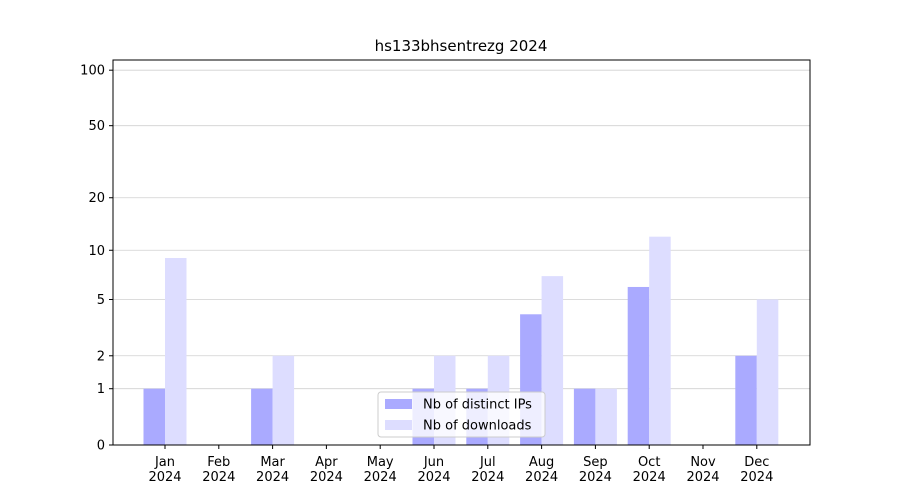 The height and width of the screenshot is (504, 900). I want to click on chart-title: hs133bhsentrezg 2024, so click(461, 46).